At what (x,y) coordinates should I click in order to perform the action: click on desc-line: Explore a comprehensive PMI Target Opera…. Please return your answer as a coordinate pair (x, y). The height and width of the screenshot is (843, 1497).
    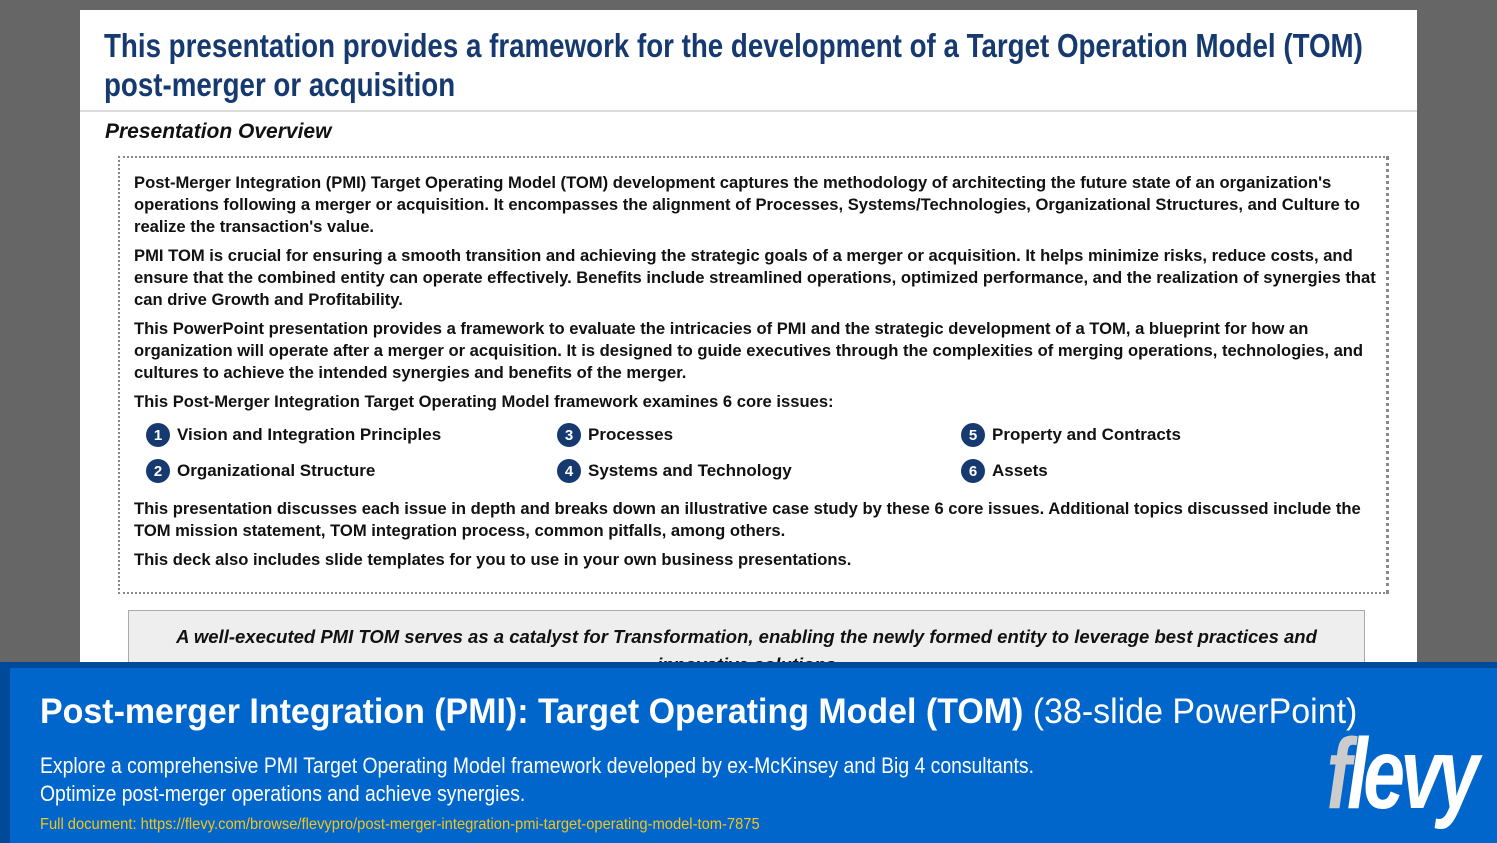
    Looking at the image, I should click on (537, 765).